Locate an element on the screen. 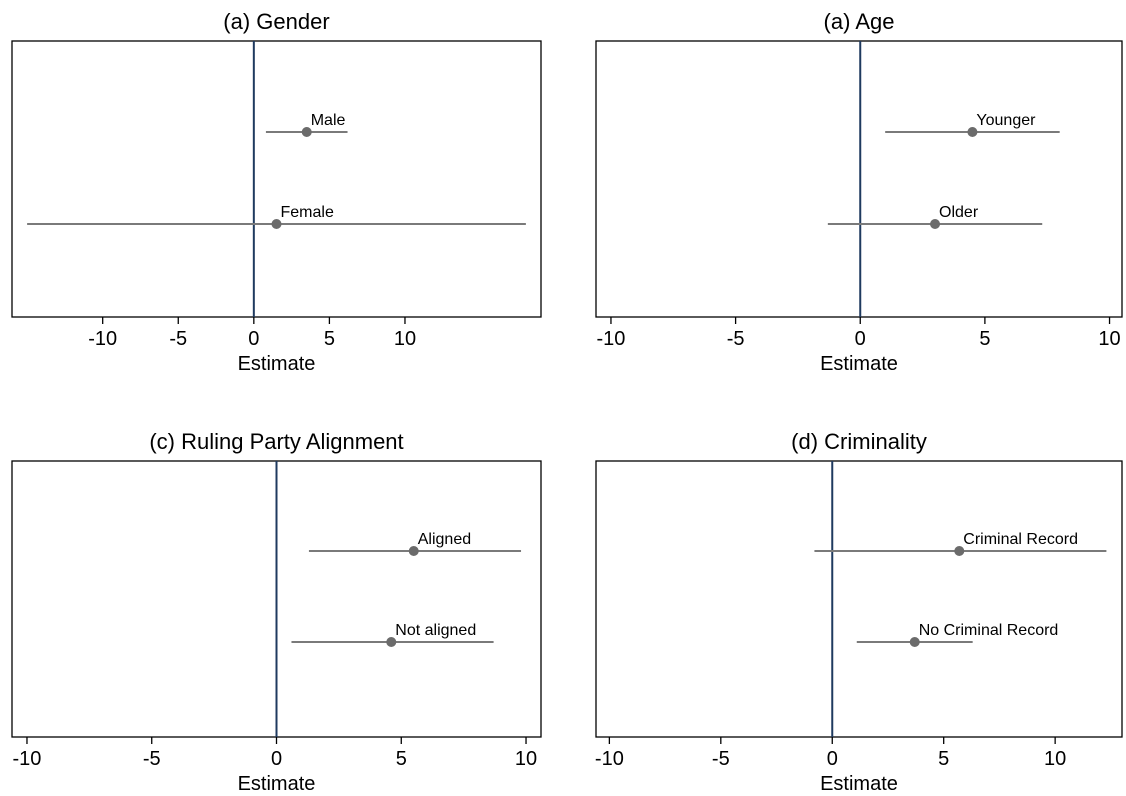 The height and width of the screenshot is (796, 1126). point-estimate-older is located at coordinates (935, 224).